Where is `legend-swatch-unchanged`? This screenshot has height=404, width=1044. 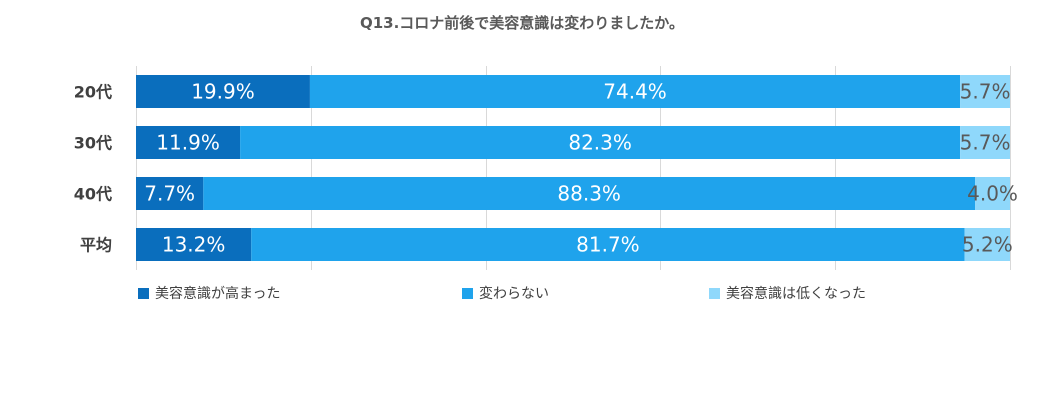
legend-swatch-unchanged is located at coordinates (467, 293).